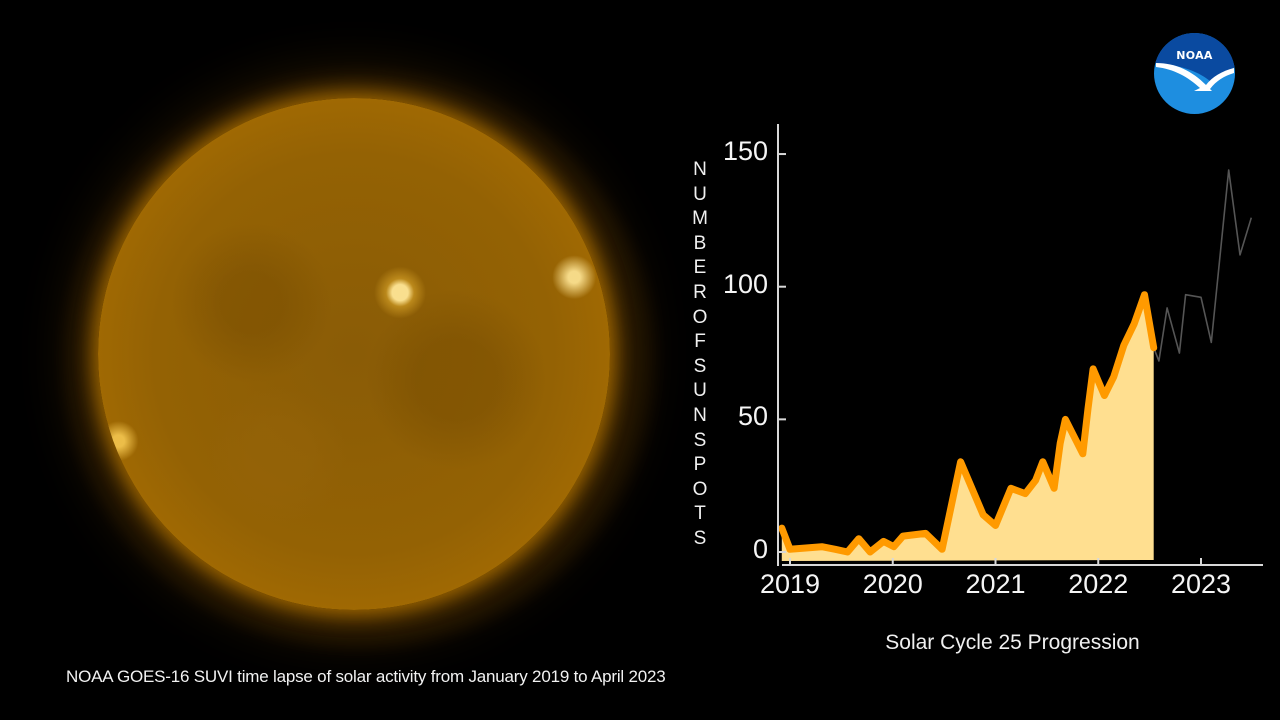  I want to click on x-tick-label: 2020, so click(892, 584).